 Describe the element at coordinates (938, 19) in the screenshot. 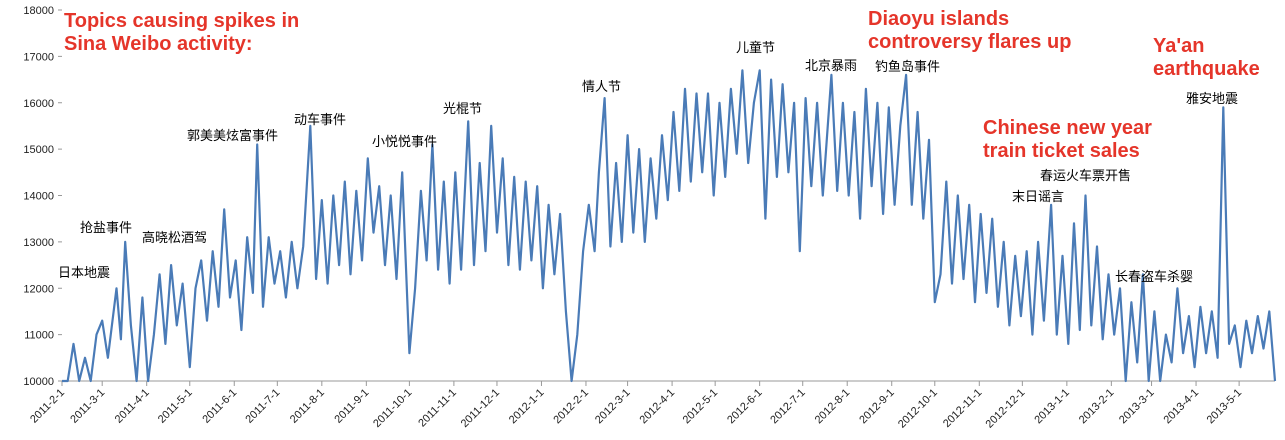

I see `annotation-line: Diaoyu islands` at that location.